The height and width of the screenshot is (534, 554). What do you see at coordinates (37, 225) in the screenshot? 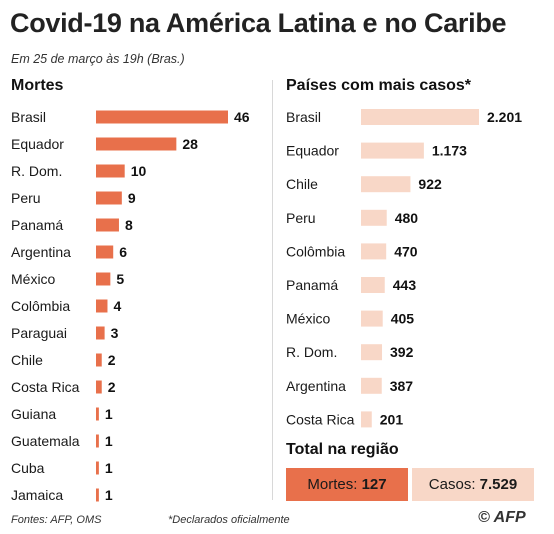
I see `deaths-category-label: Panamá` at bounding box center [37, 225].